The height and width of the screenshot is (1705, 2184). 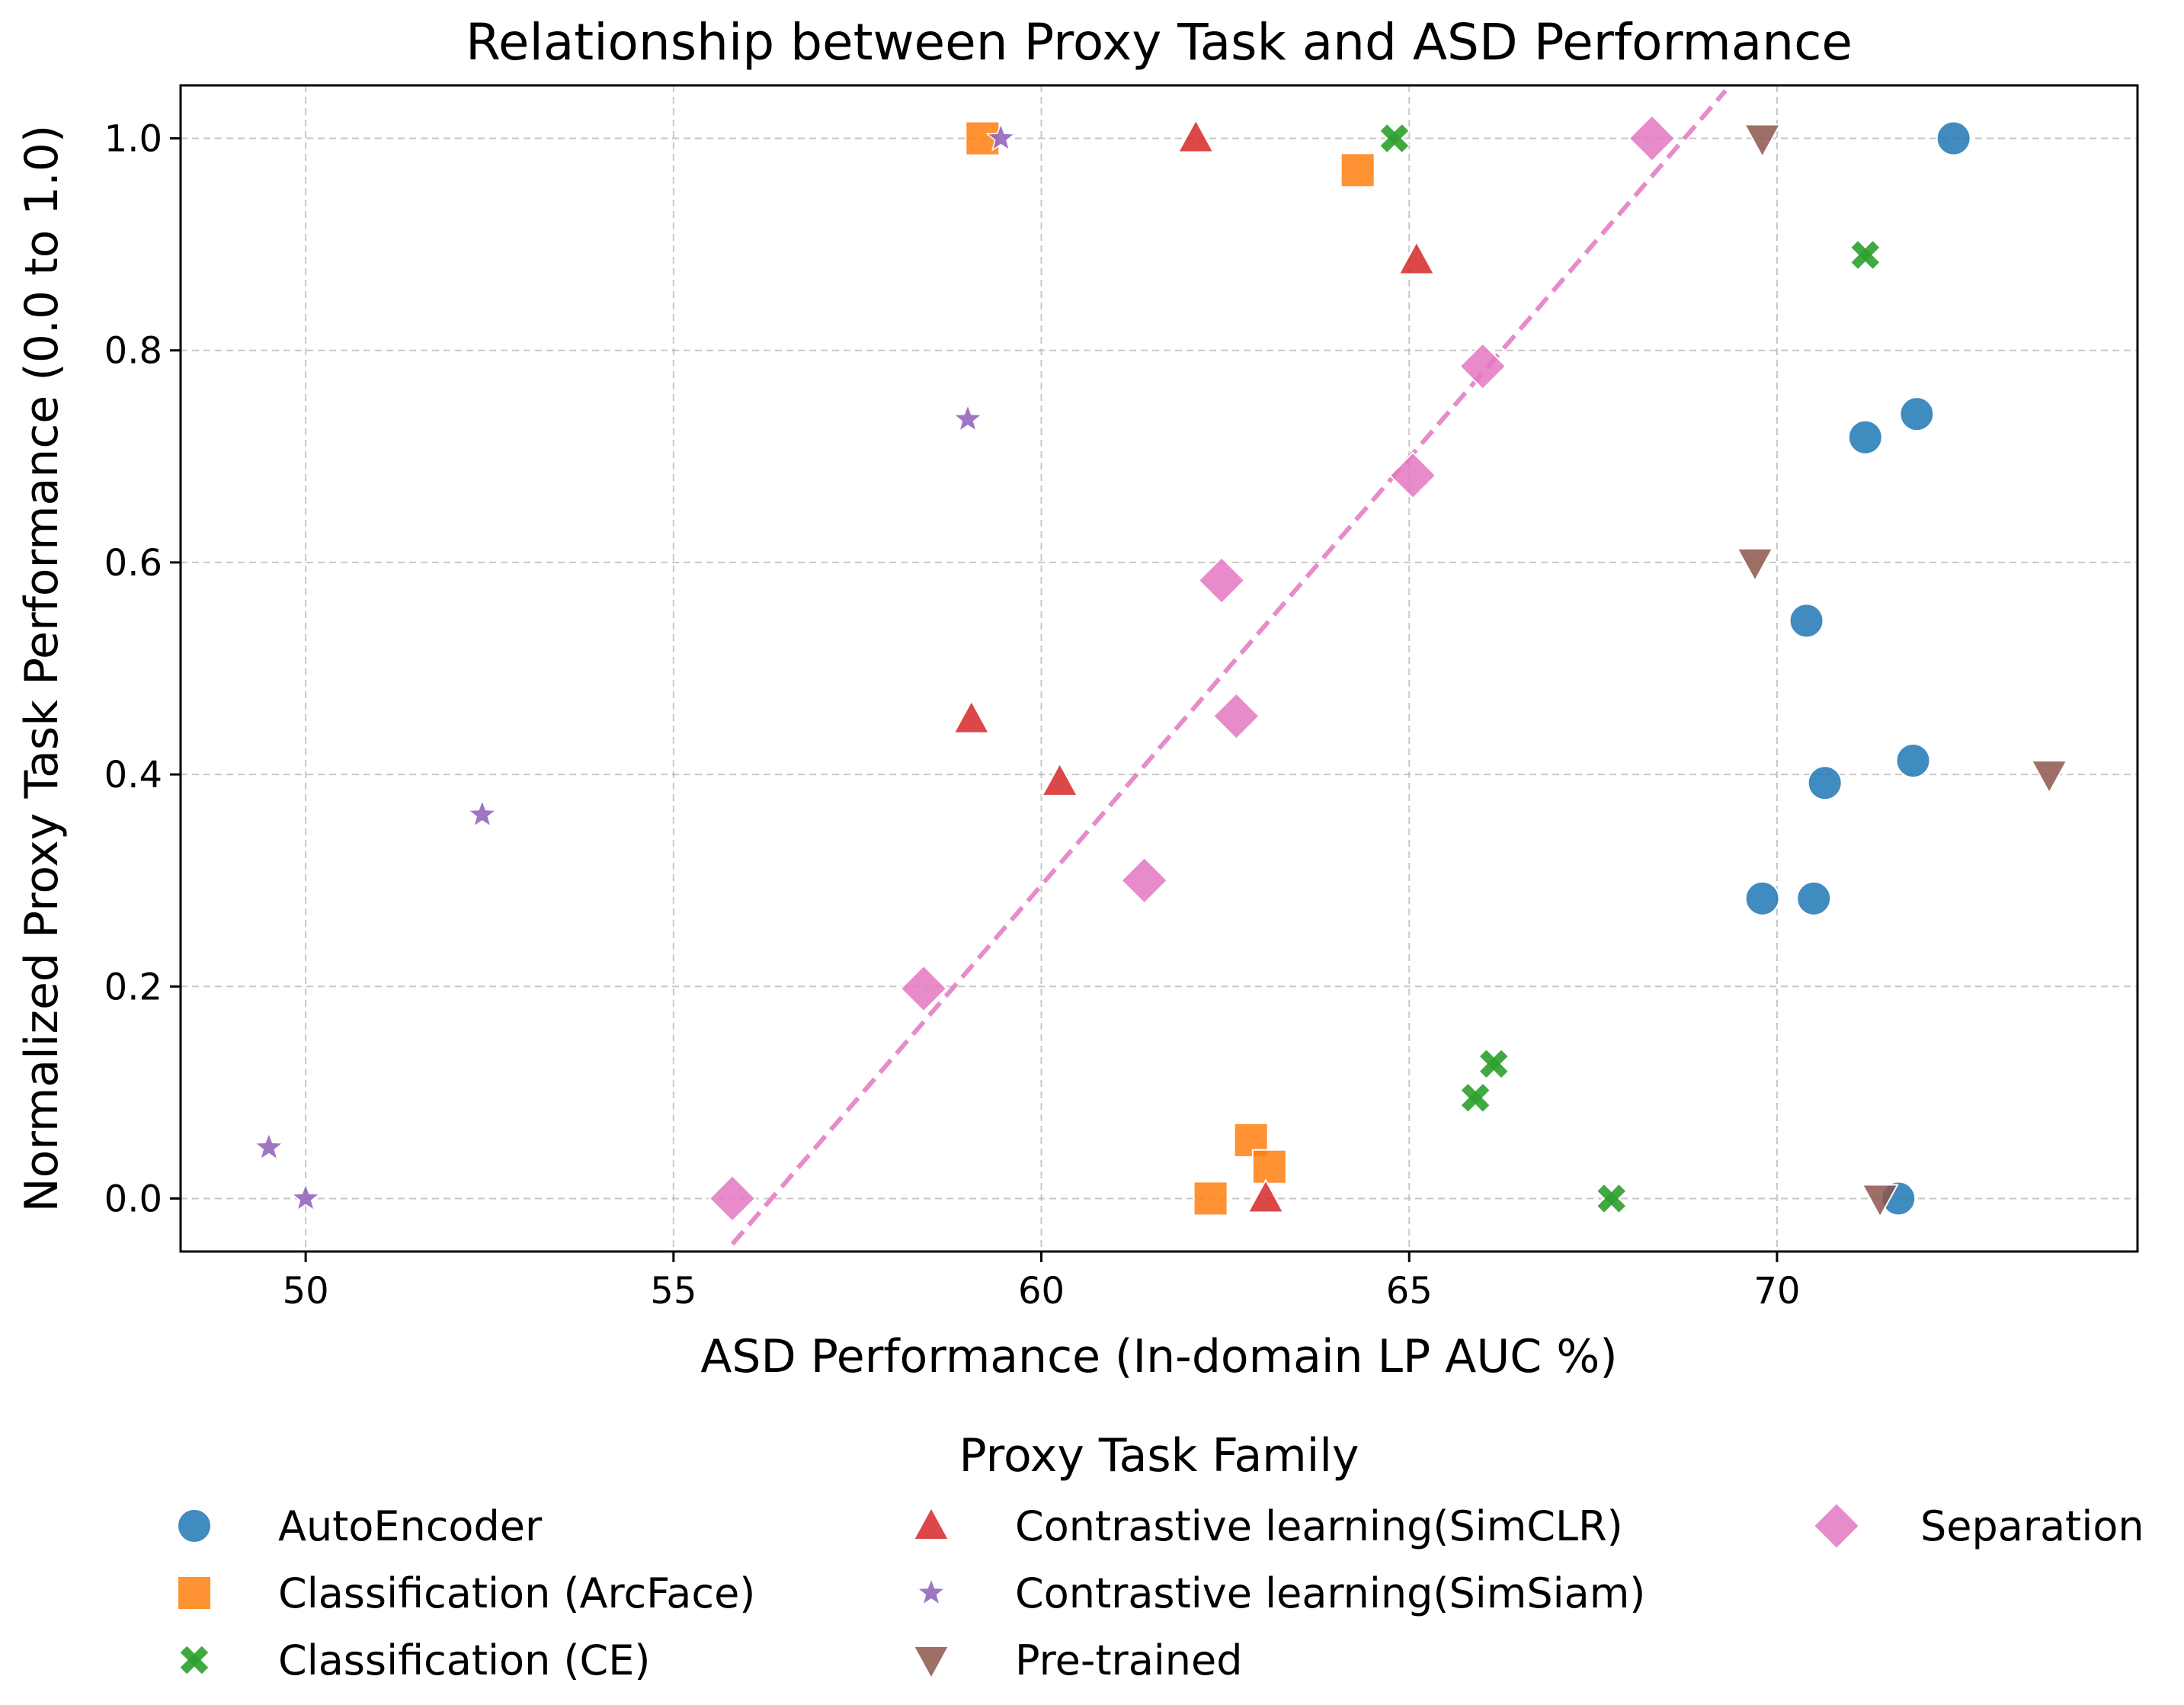 What do you see at coordinates (1776, 1291) in the screenshot?
I see `x-tick-label: 70` at bounding box center [1776, 1291].